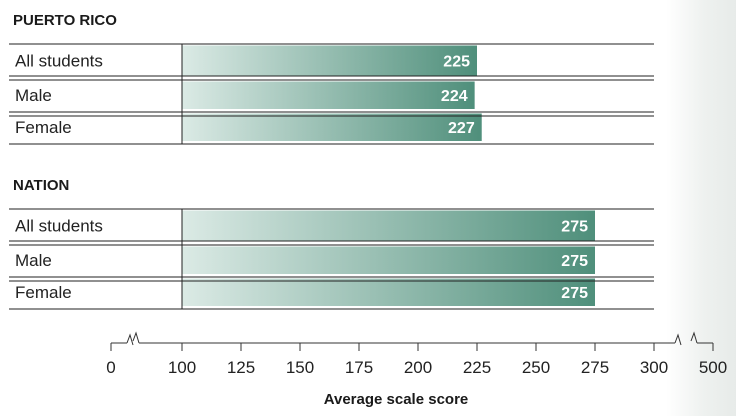 Image resolution: width=736 pixels, height=416 pixels. Describe the element at coordinates (65, 20) in the screenshot. I see `group-title: PUERTO RICO` at that location.